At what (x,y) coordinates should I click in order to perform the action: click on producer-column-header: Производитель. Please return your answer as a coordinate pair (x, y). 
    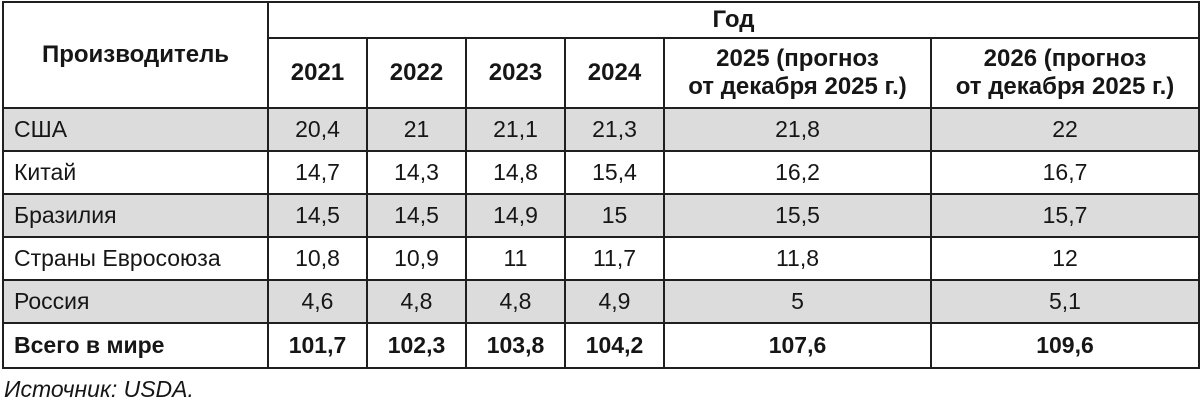
    Looking at the image, I should click on (135, 55).